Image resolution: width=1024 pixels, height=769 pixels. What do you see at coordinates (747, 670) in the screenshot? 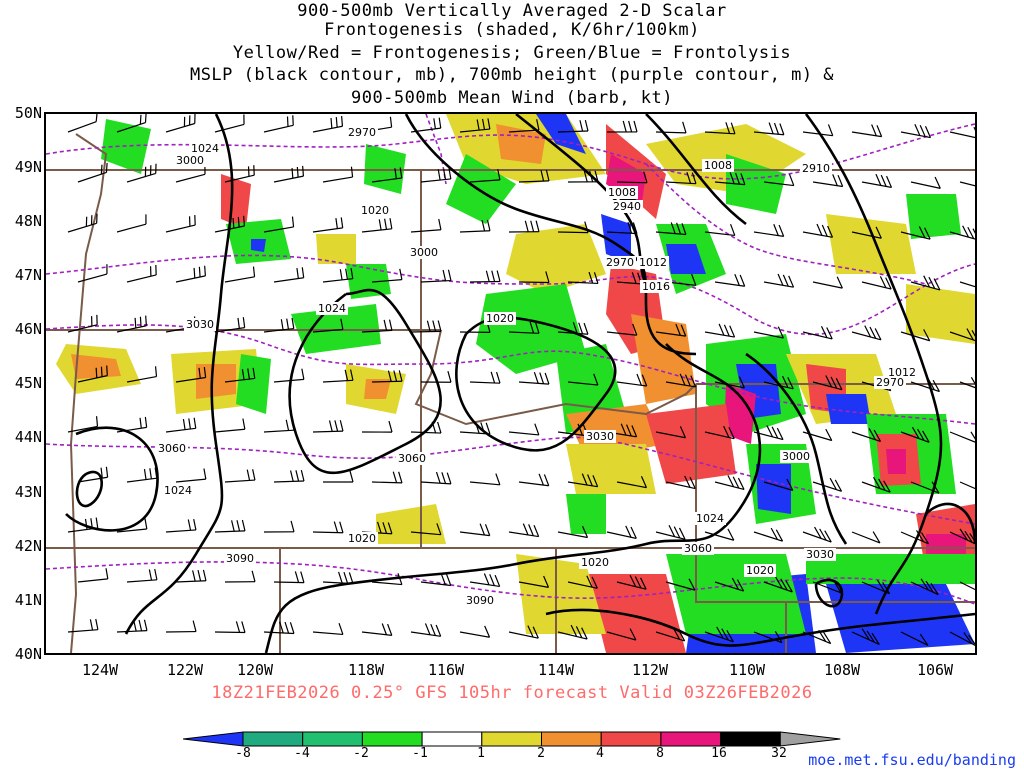
I see `lon-label-110w: 110W` at bounding box center [747, 670].